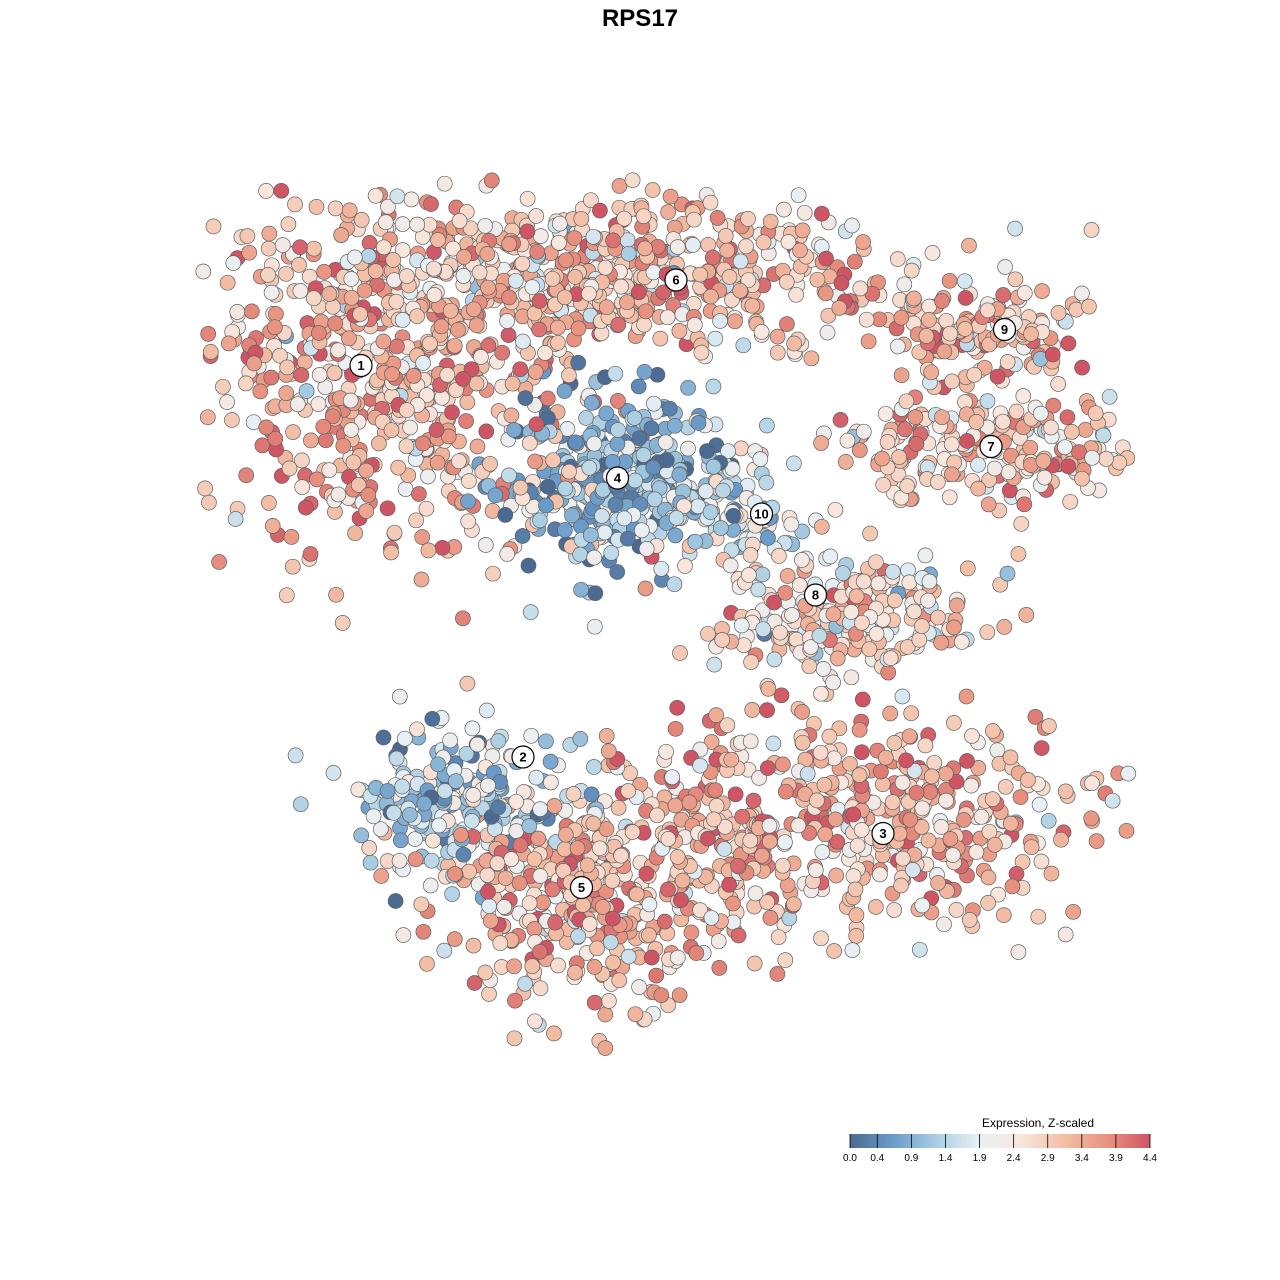  I want to click on legend-tick-label: 3.9, so click(1116, 1158).